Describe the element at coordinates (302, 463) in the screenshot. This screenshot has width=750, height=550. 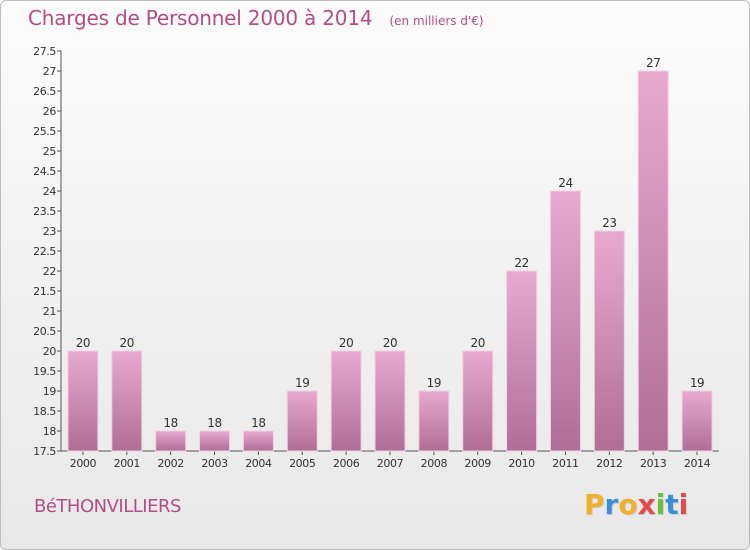
I see `x-tick-label: 2005` at that location.